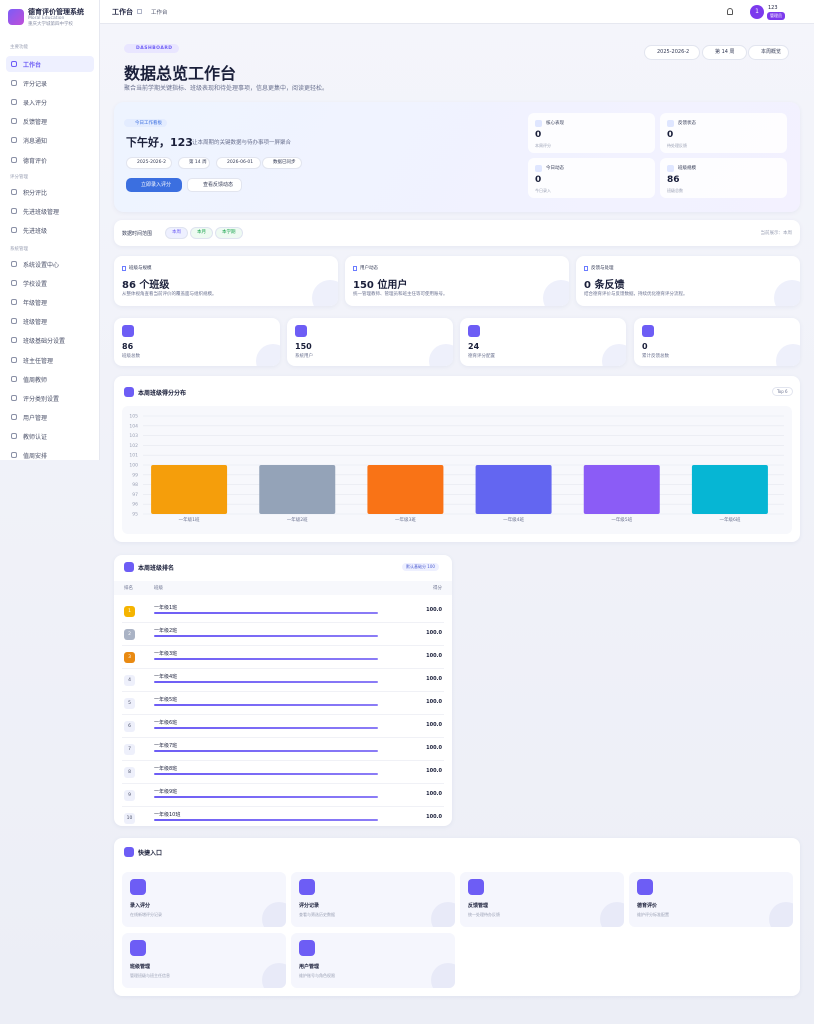 The width and height of the screenshot is (814, 1024). What do you see at coordinates (201, 233) in the screenshot?
I see `filter-option: 本月` at bounding box center [201, 233].